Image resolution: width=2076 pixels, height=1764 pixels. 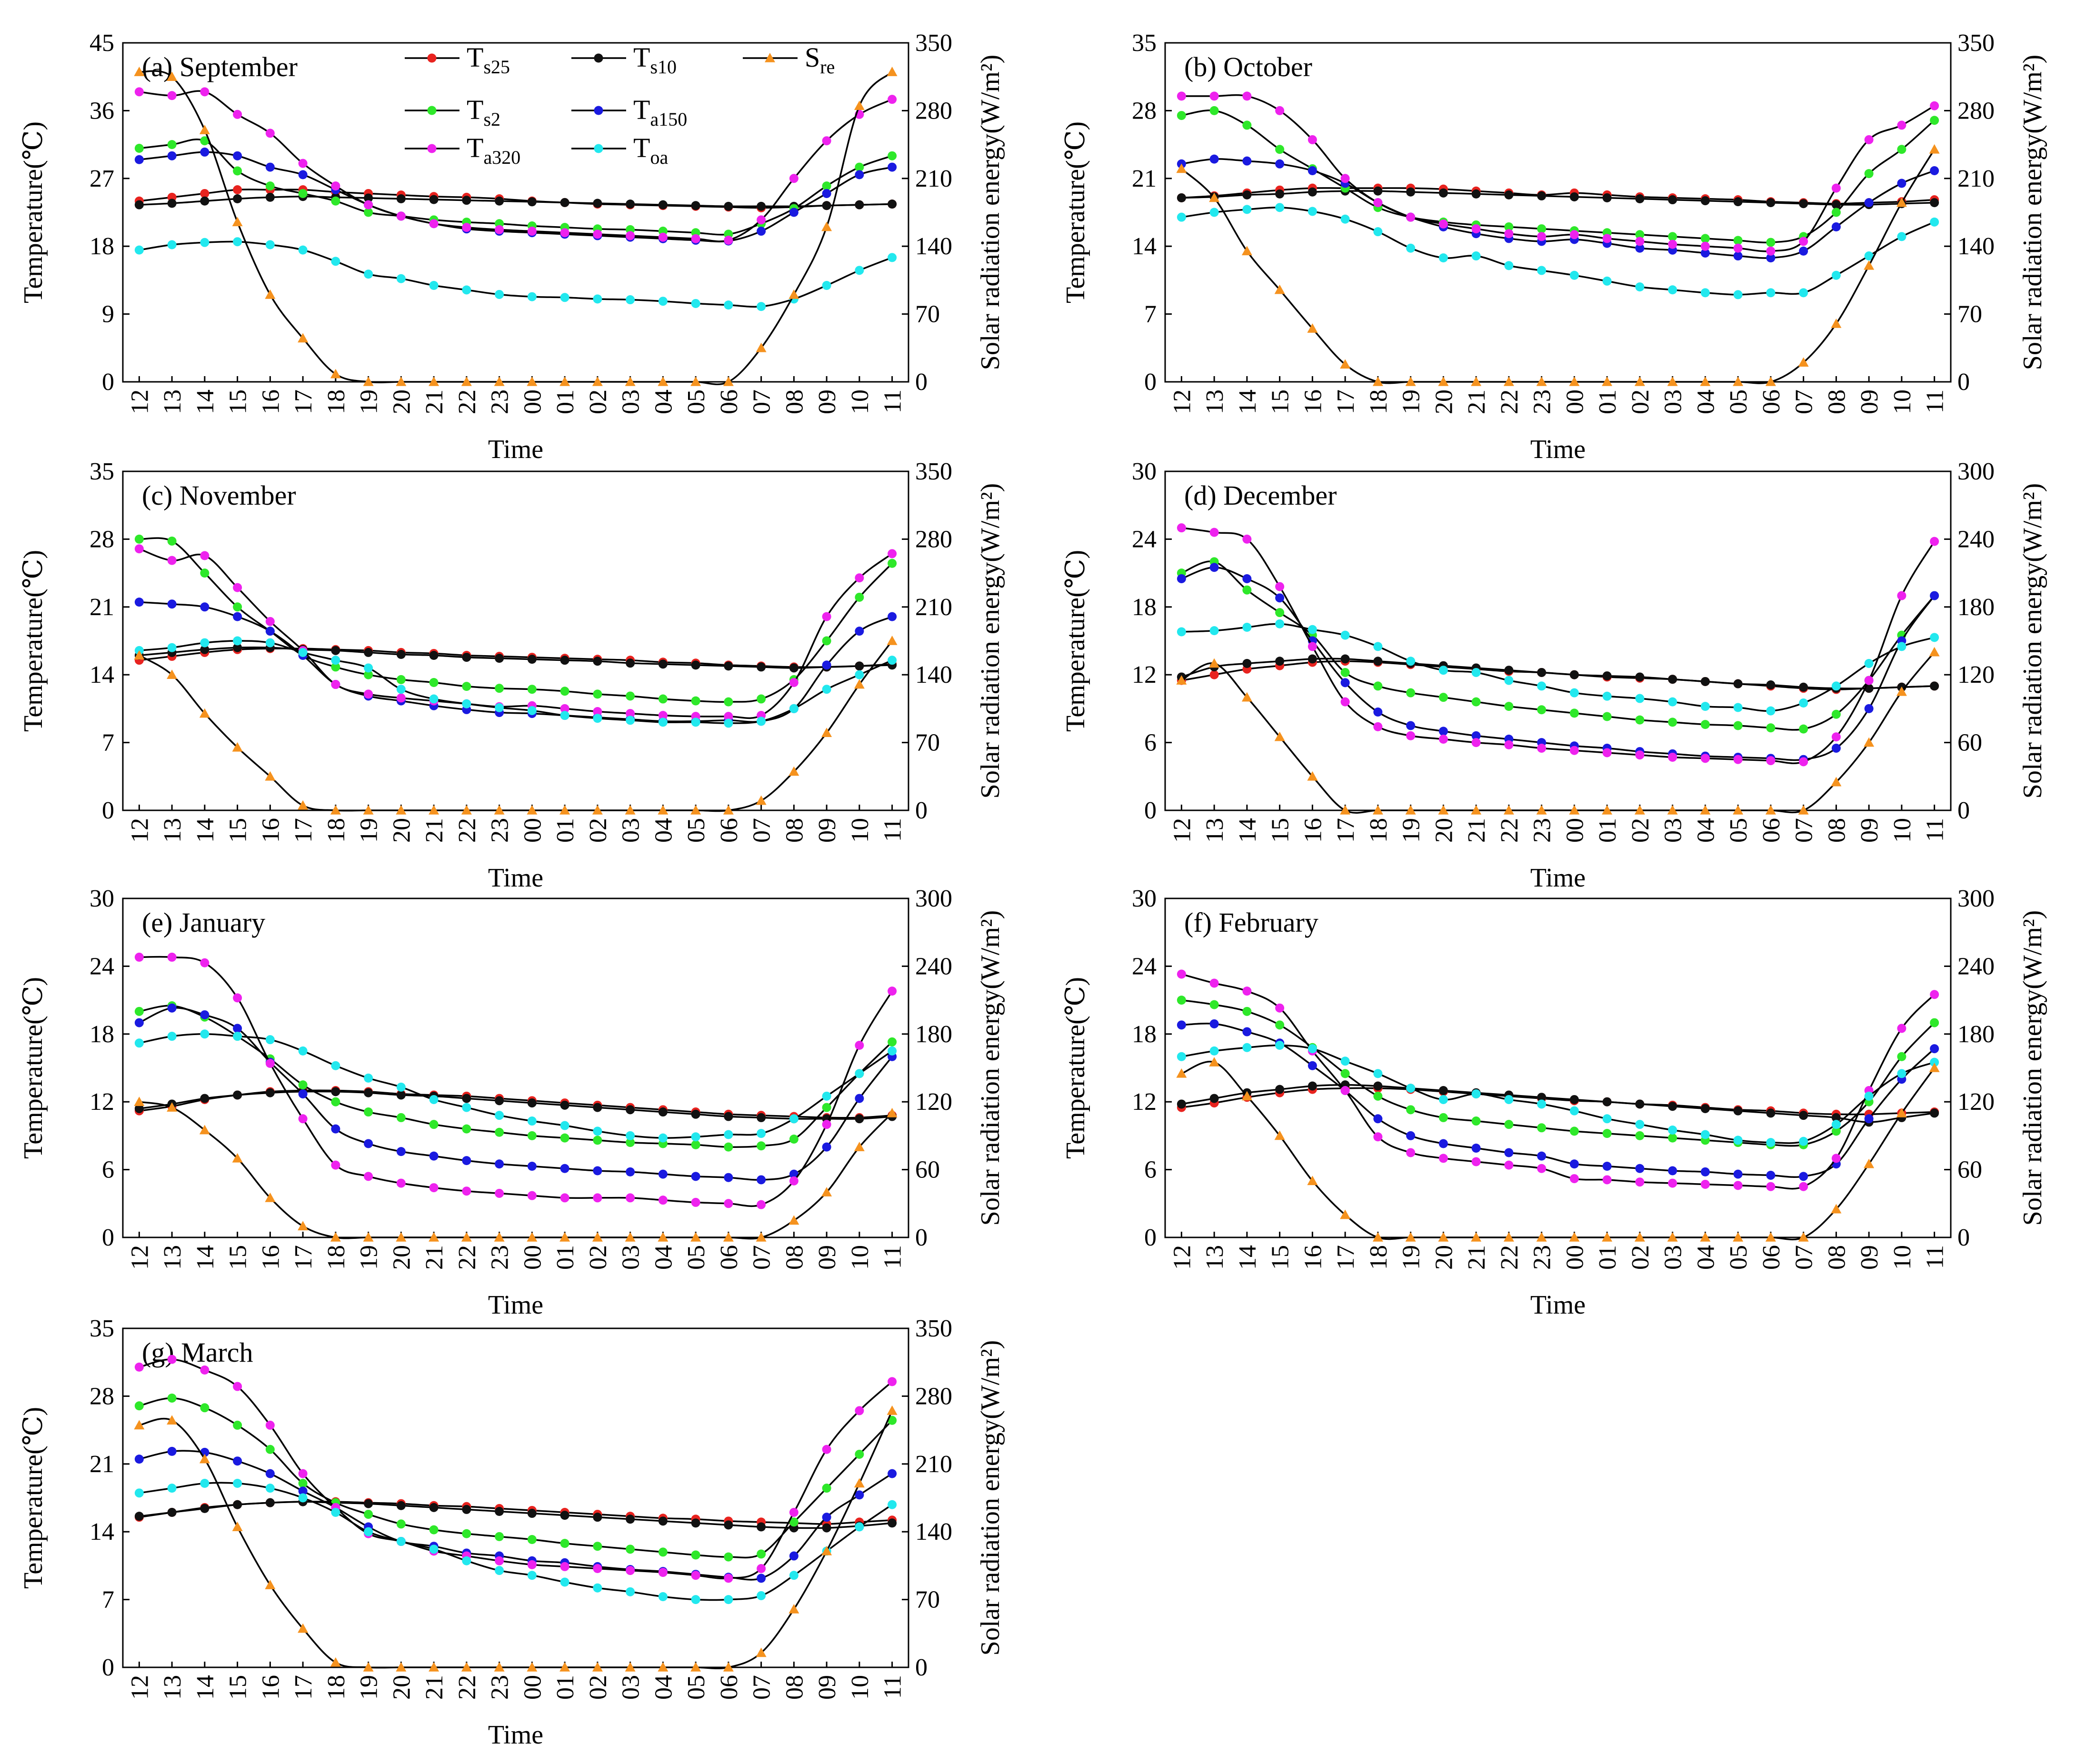 I want to click on x-tick-label: 03, so click(x=1674, y=401).